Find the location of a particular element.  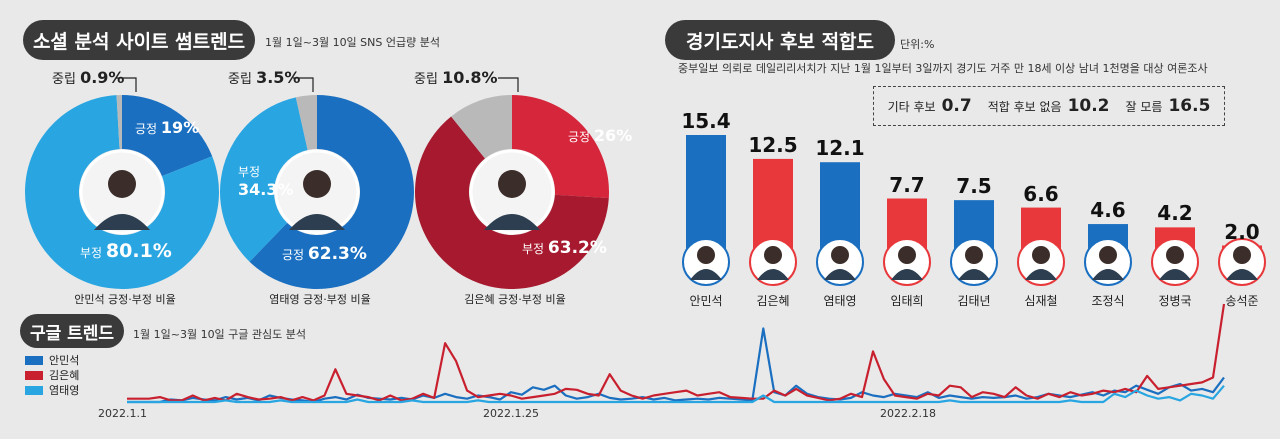

donut0-neutral-label: 중립 0.9% is located at coordinates (88, 77).